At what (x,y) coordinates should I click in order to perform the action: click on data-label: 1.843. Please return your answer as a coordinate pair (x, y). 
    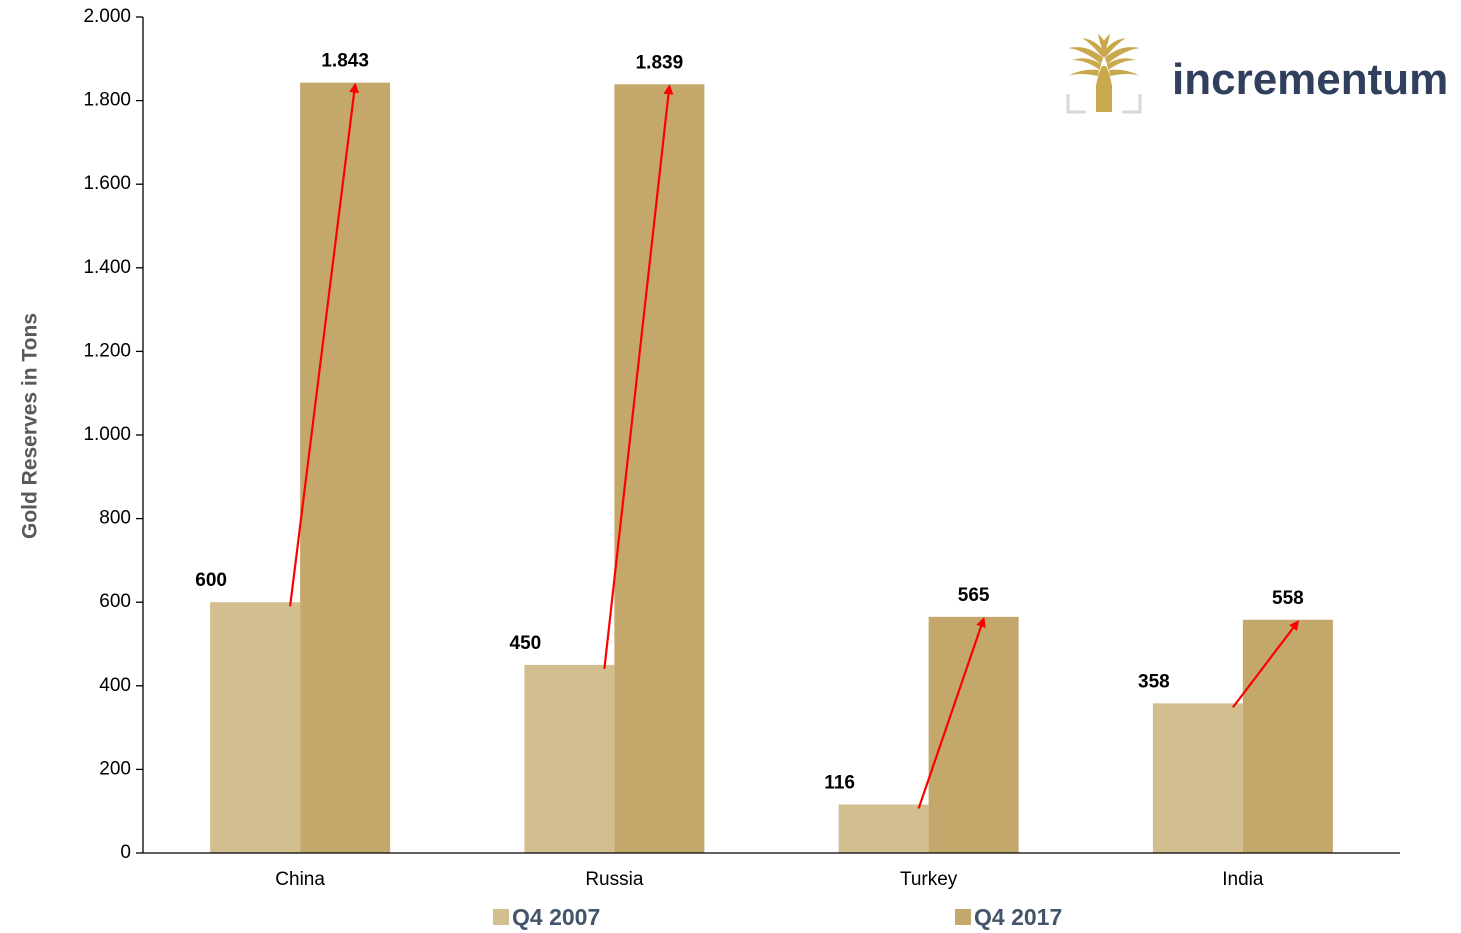
    Looking at the image, I should click on (345, 61).